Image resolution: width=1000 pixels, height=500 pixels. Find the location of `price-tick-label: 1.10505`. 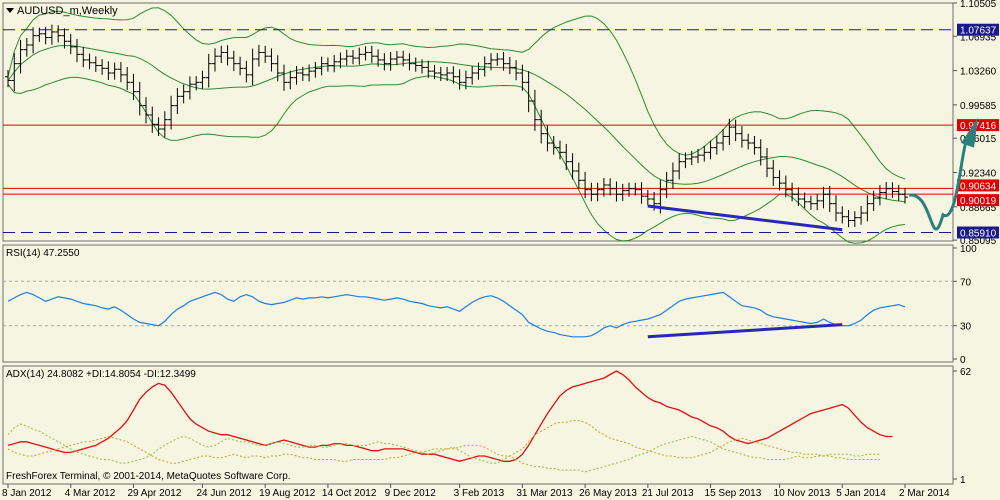

price-tick-label: 1.10505 is located at coordinates (978, 5).